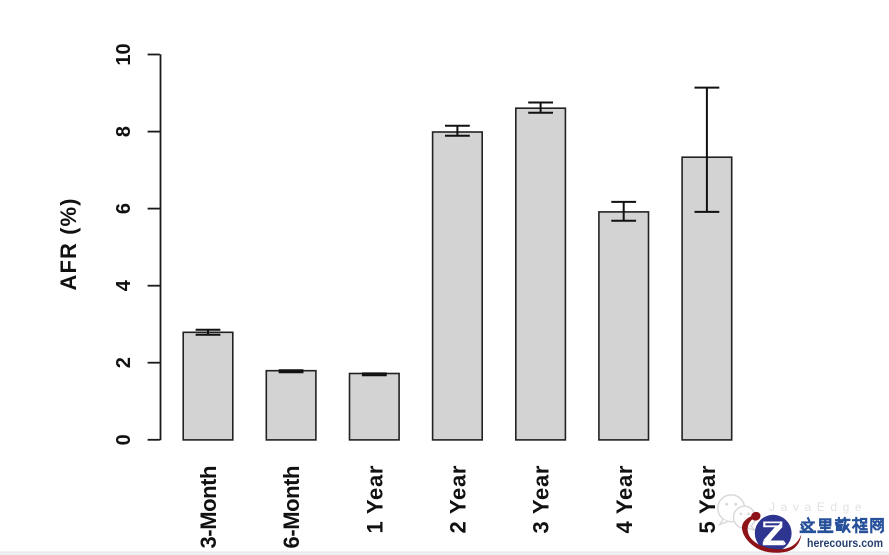 This screenshot has width=889, height=555. Describe the element at coordinates (707, 499) in the screenshot. I see `svg-text: 5 Year` at that location.